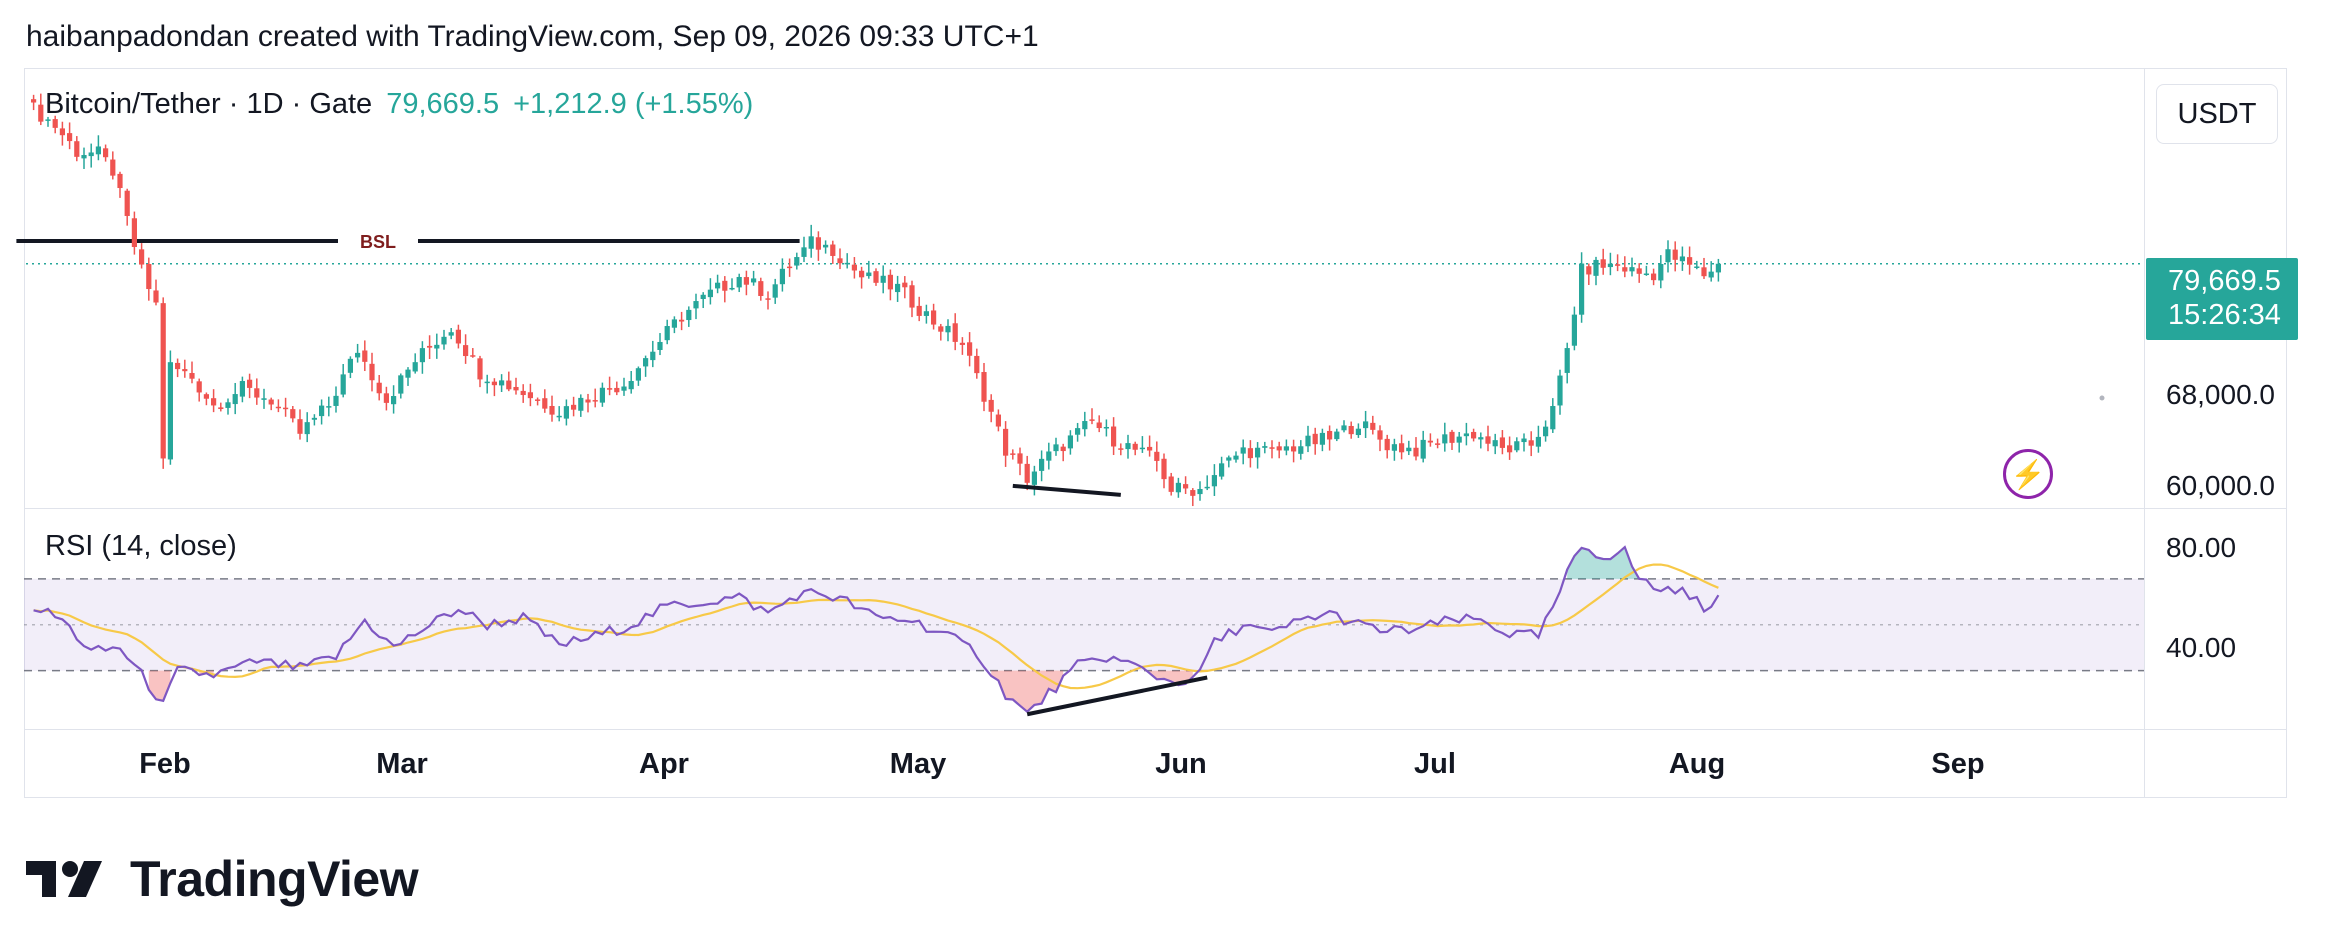 This screenshot has height=952, width=2352. What do you see at coordinates (2224, 315) in the screenshot?
I see `bar-countdown: 15:26:34` at bounding box center [2224, 315].